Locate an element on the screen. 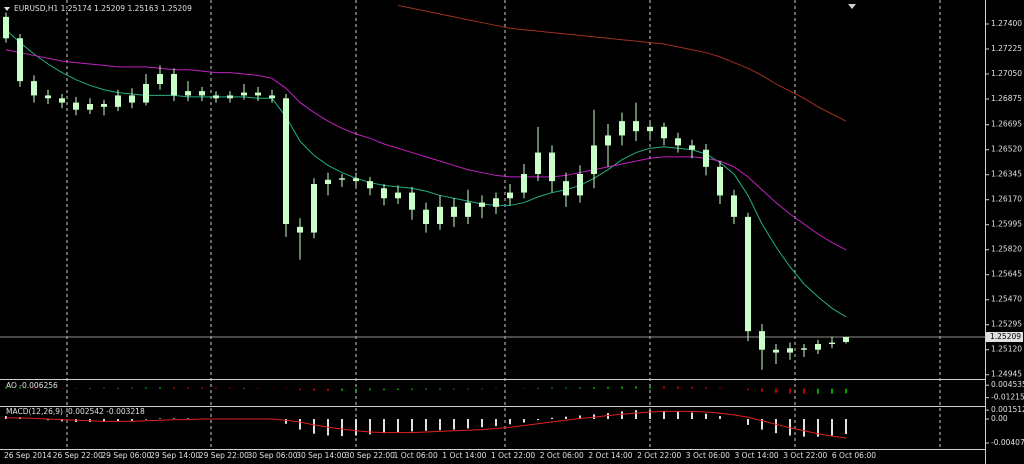 This screenshot has height=464, width=1024. x-tick-label: 26 Sep 2014 is located at coordinates (28, 455).